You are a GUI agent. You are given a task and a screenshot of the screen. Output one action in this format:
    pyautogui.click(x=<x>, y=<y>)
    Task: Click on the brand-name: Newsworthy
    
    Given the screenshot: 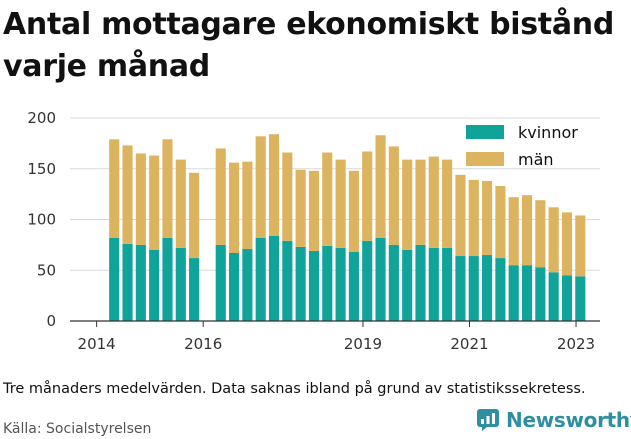 What is the action you would take?
    pyautogui.click(x=568, y=420)
    